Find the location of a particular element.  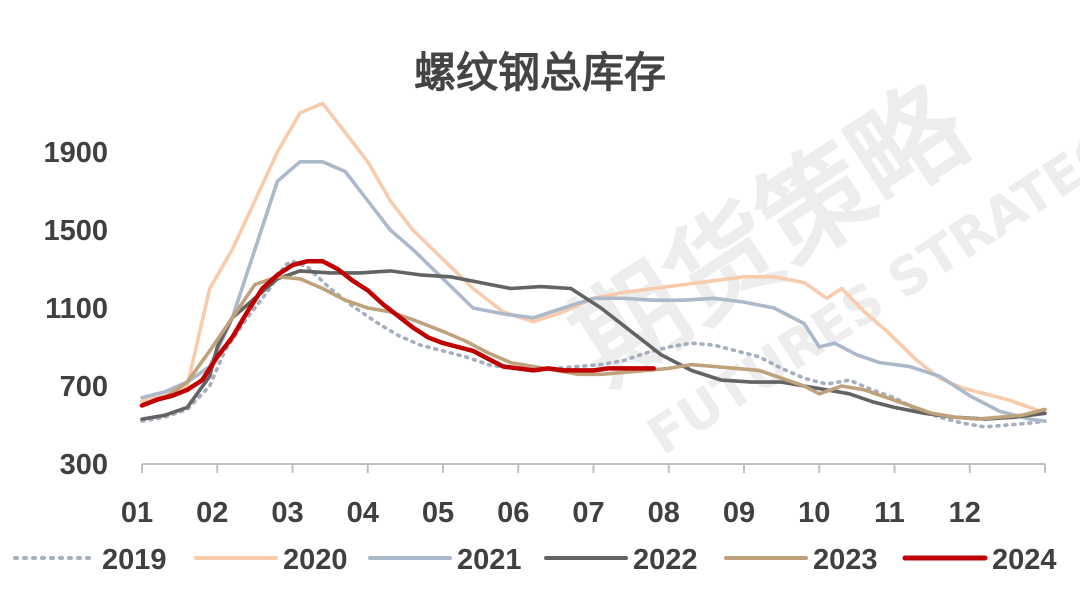

x-tick-label: 07 is located at coordinates (588, 513).